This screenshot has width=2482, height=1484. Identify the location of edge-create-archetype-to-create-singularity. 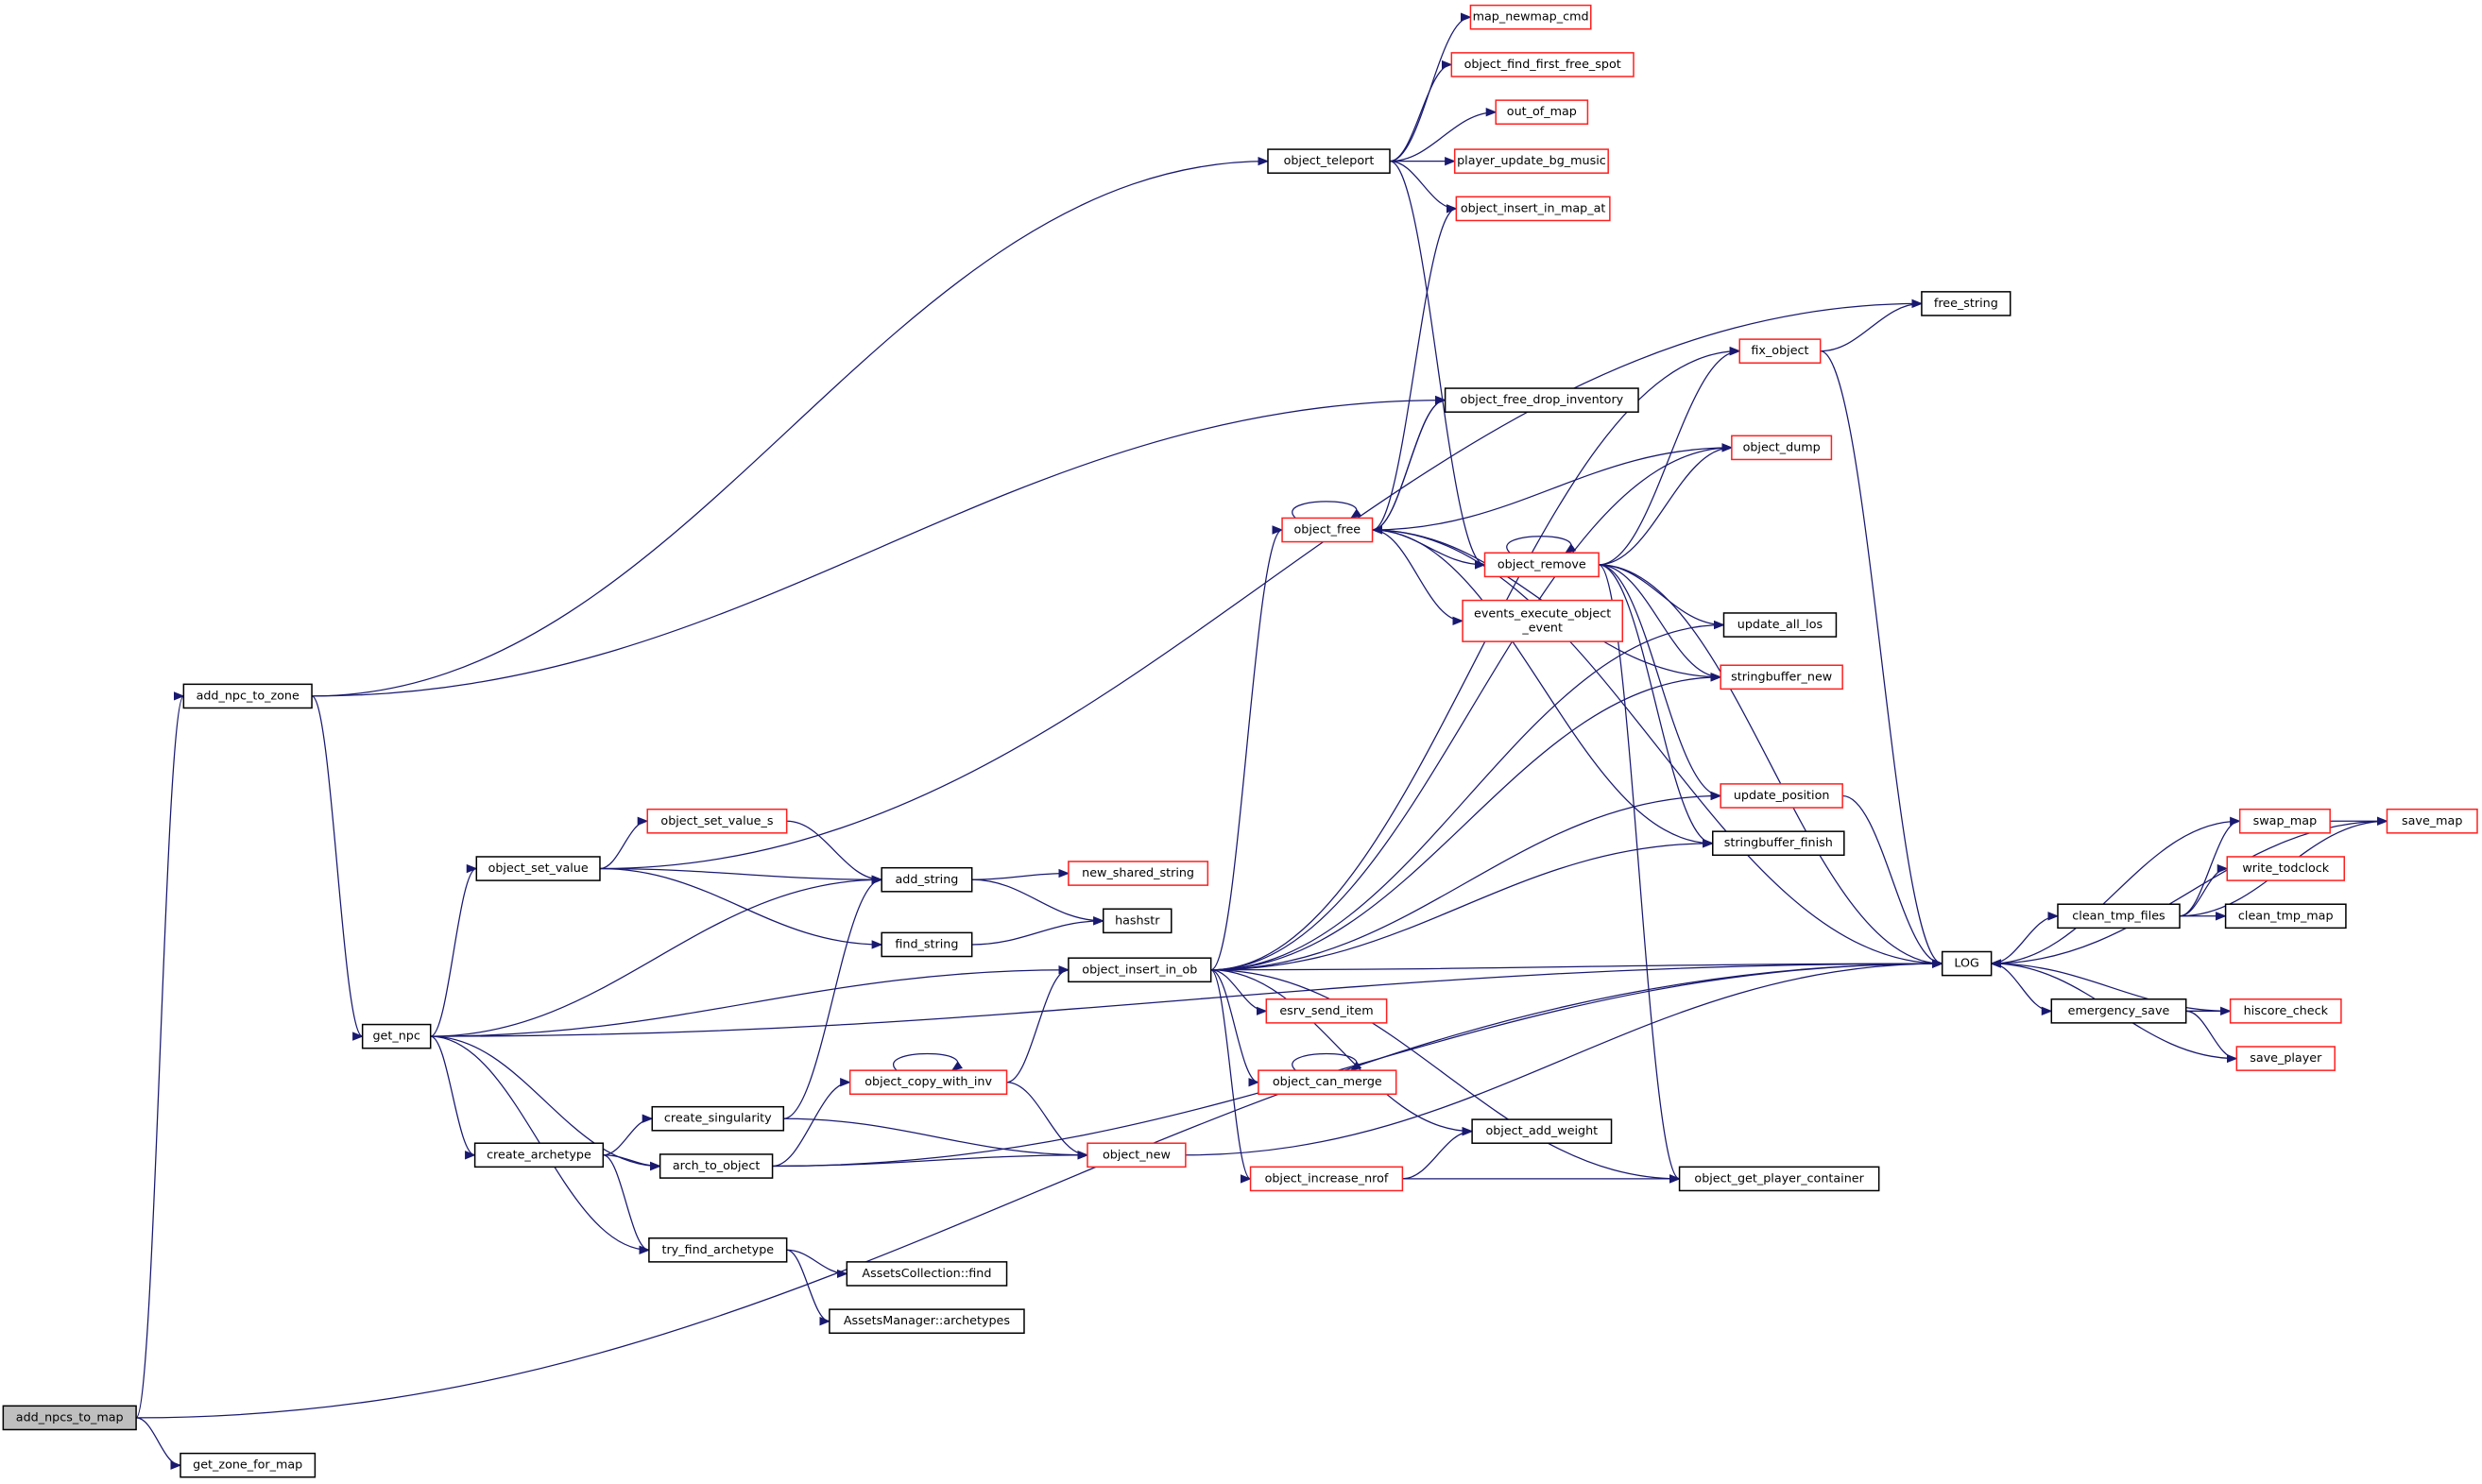
(628, 1135).